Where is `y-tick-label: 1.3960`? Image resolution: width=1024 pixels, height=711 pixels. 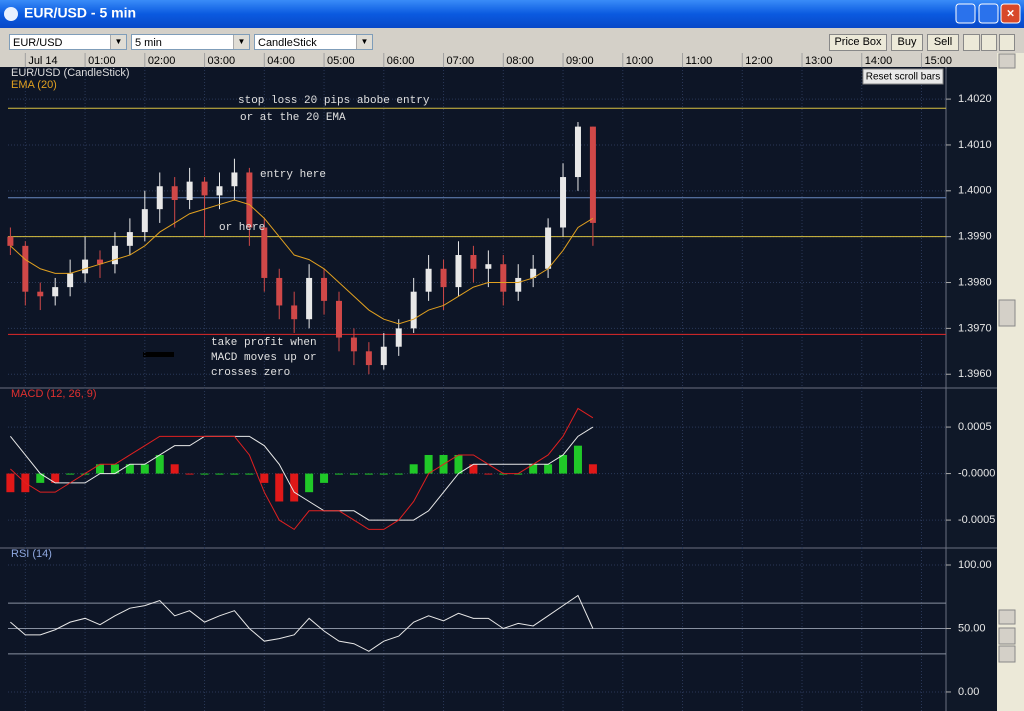
y-tick-label: 1.3960 is located at coordinates (975, 374).